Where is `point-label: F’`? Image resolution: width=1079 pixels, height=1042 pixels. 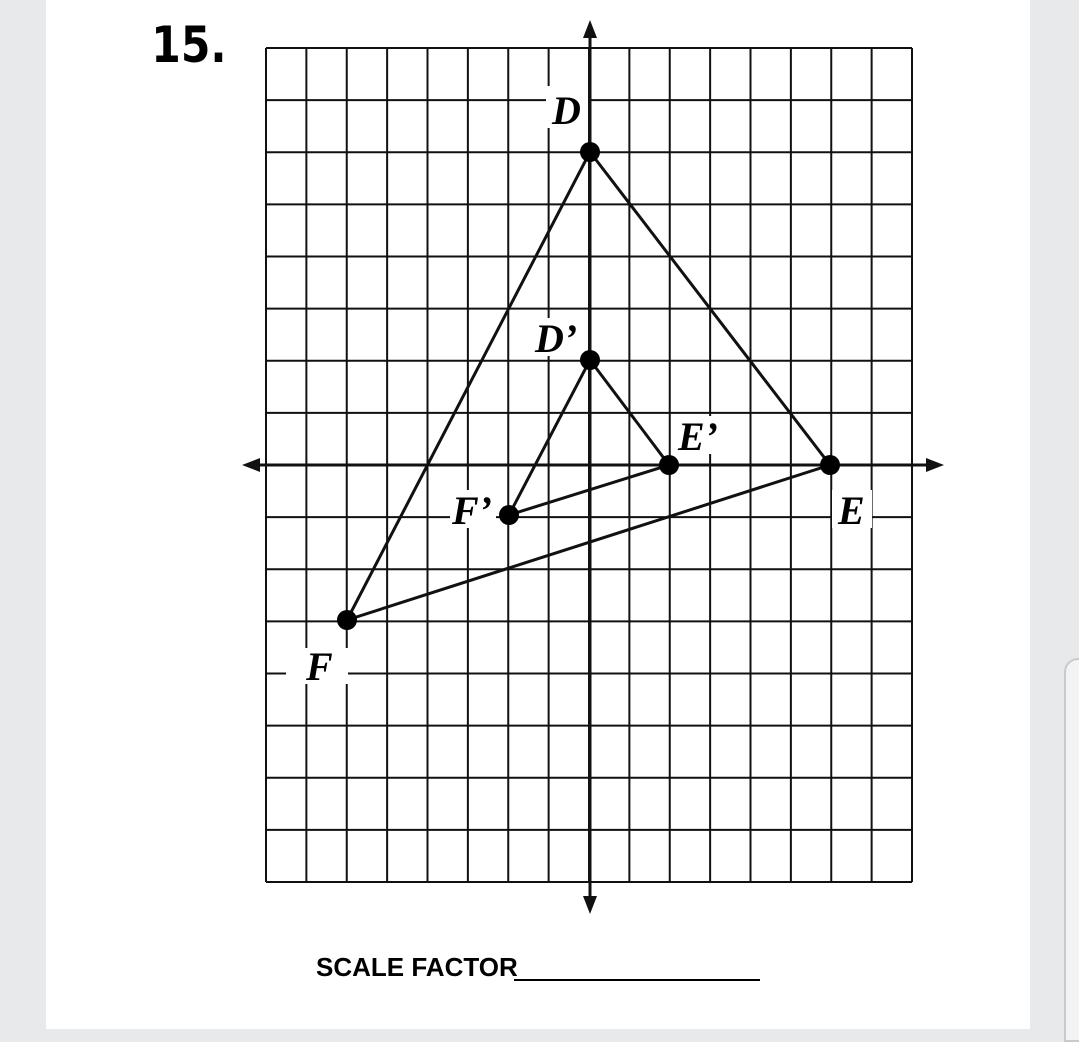
point-label: F’ is located at coordinates (471, 510).